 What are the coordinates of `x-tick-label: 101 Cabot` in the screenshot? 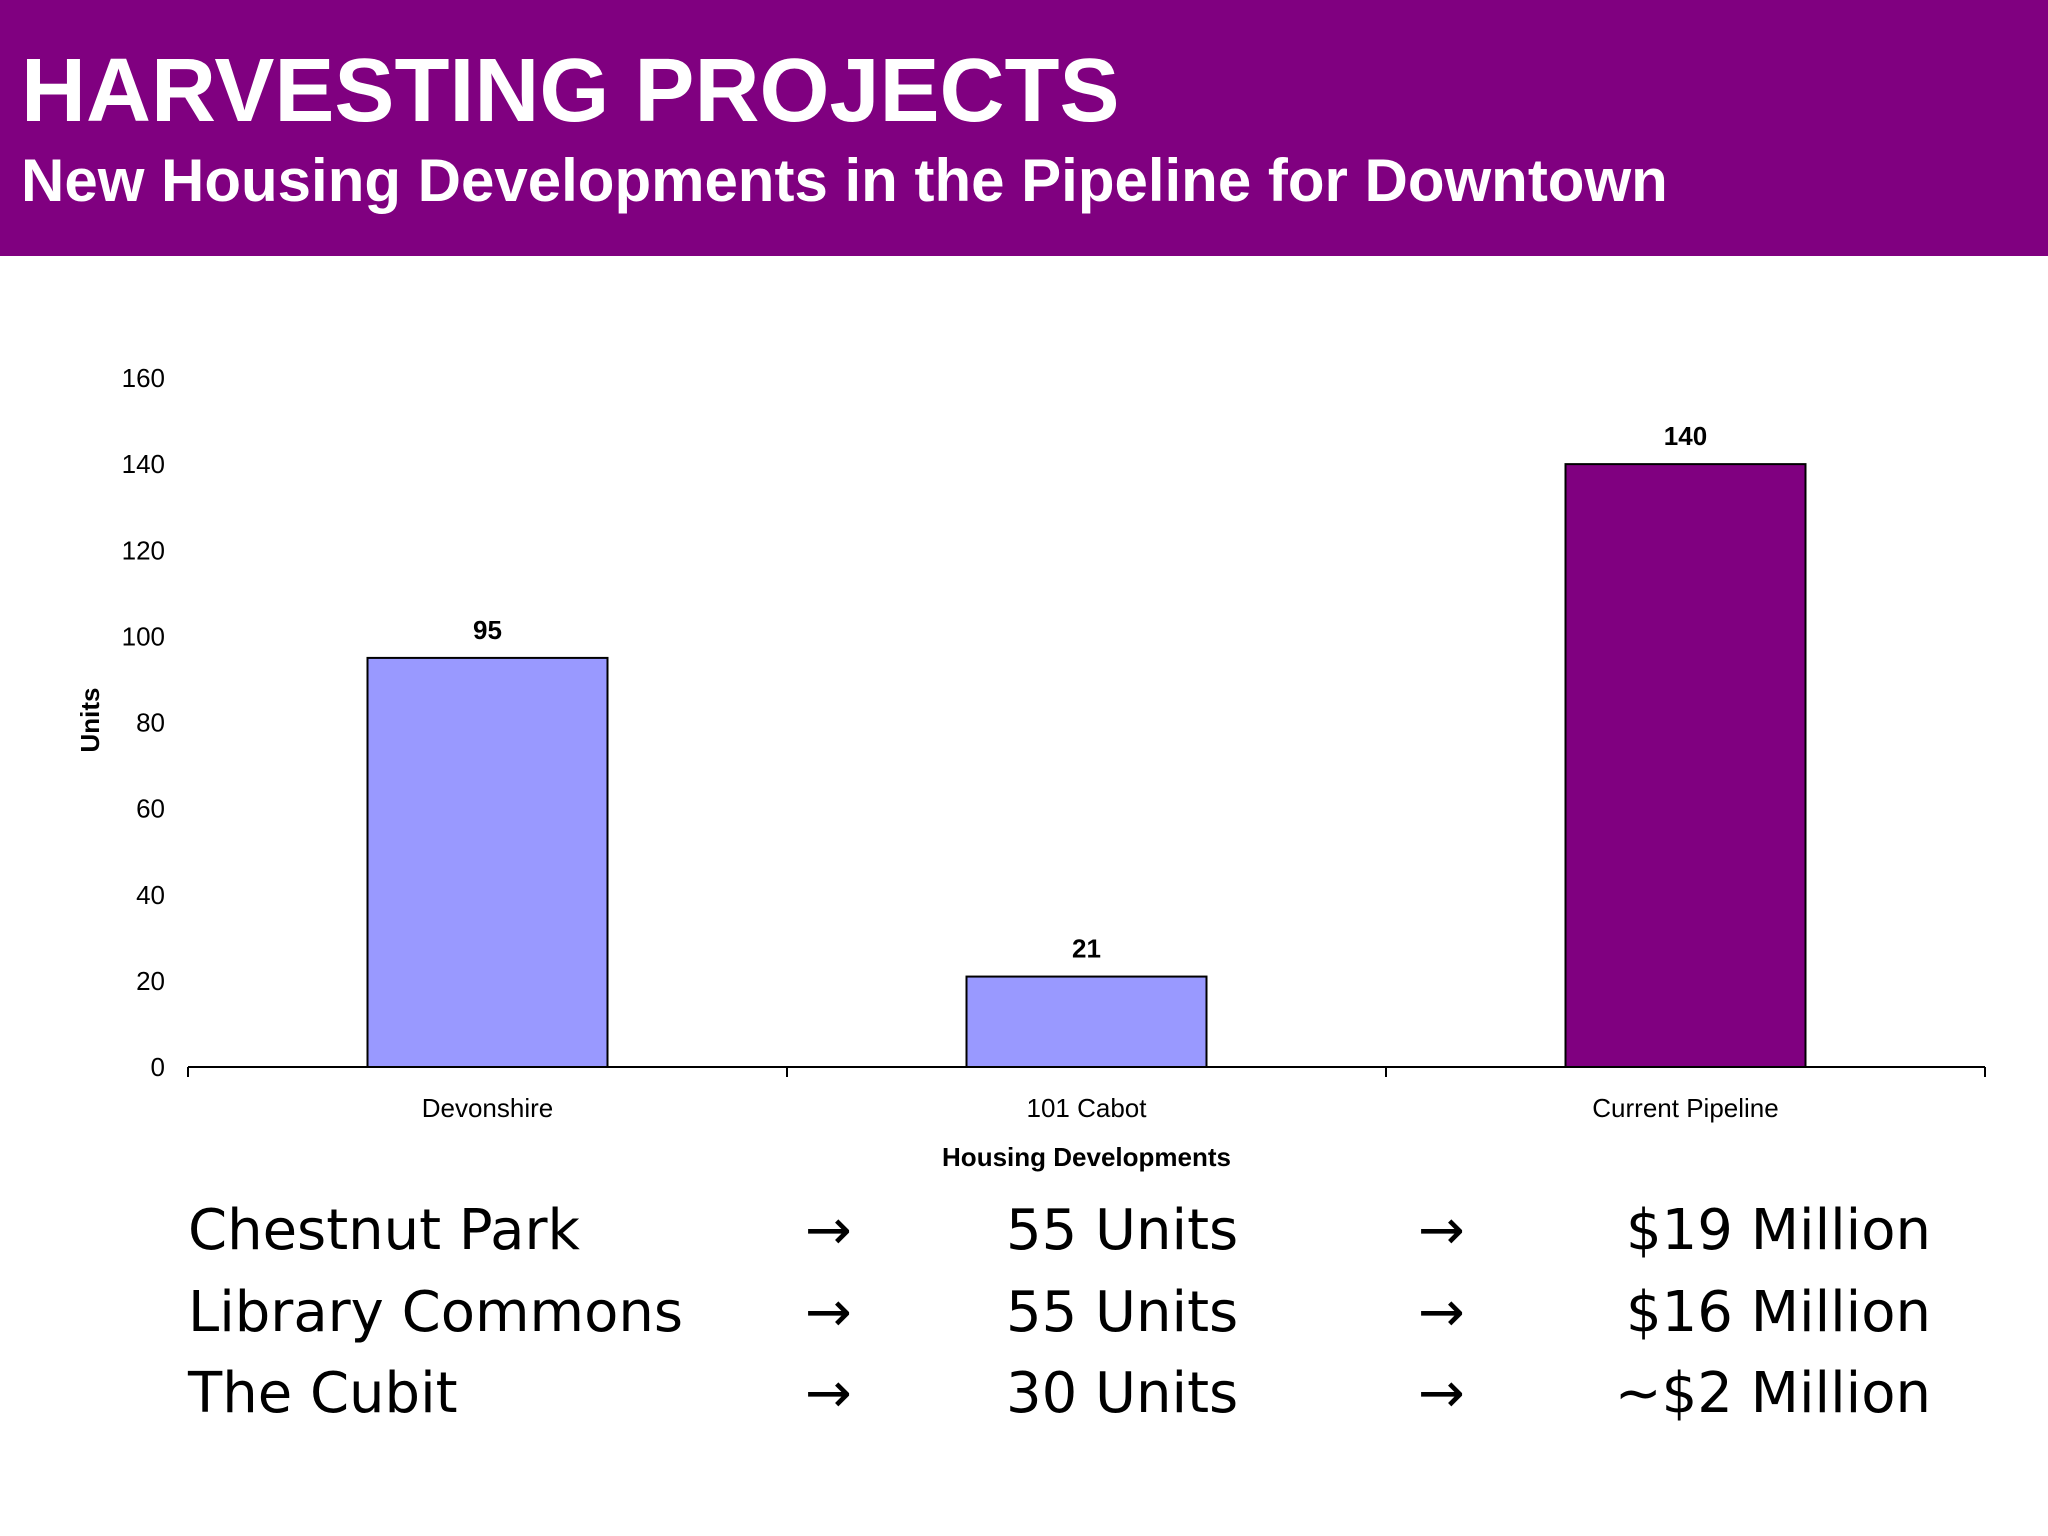 It's located at (1087, 1108).